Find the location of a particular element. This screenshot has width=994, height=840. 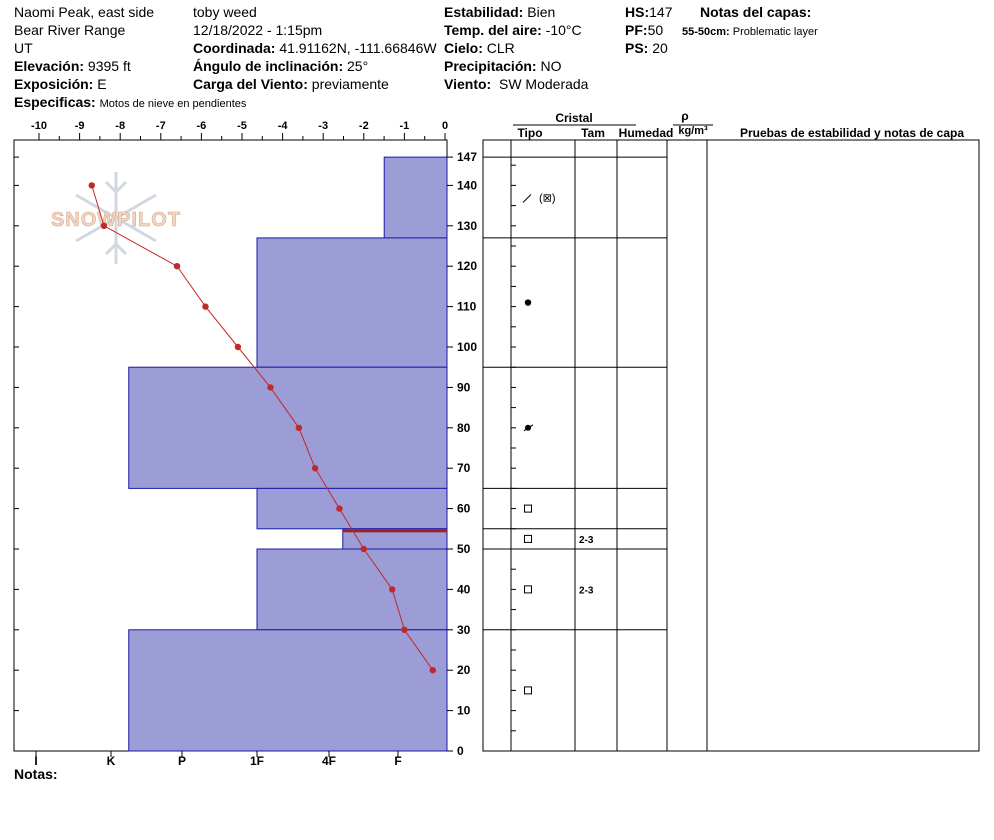

height-tick-label: 10 is located at coordinates (464, 711).